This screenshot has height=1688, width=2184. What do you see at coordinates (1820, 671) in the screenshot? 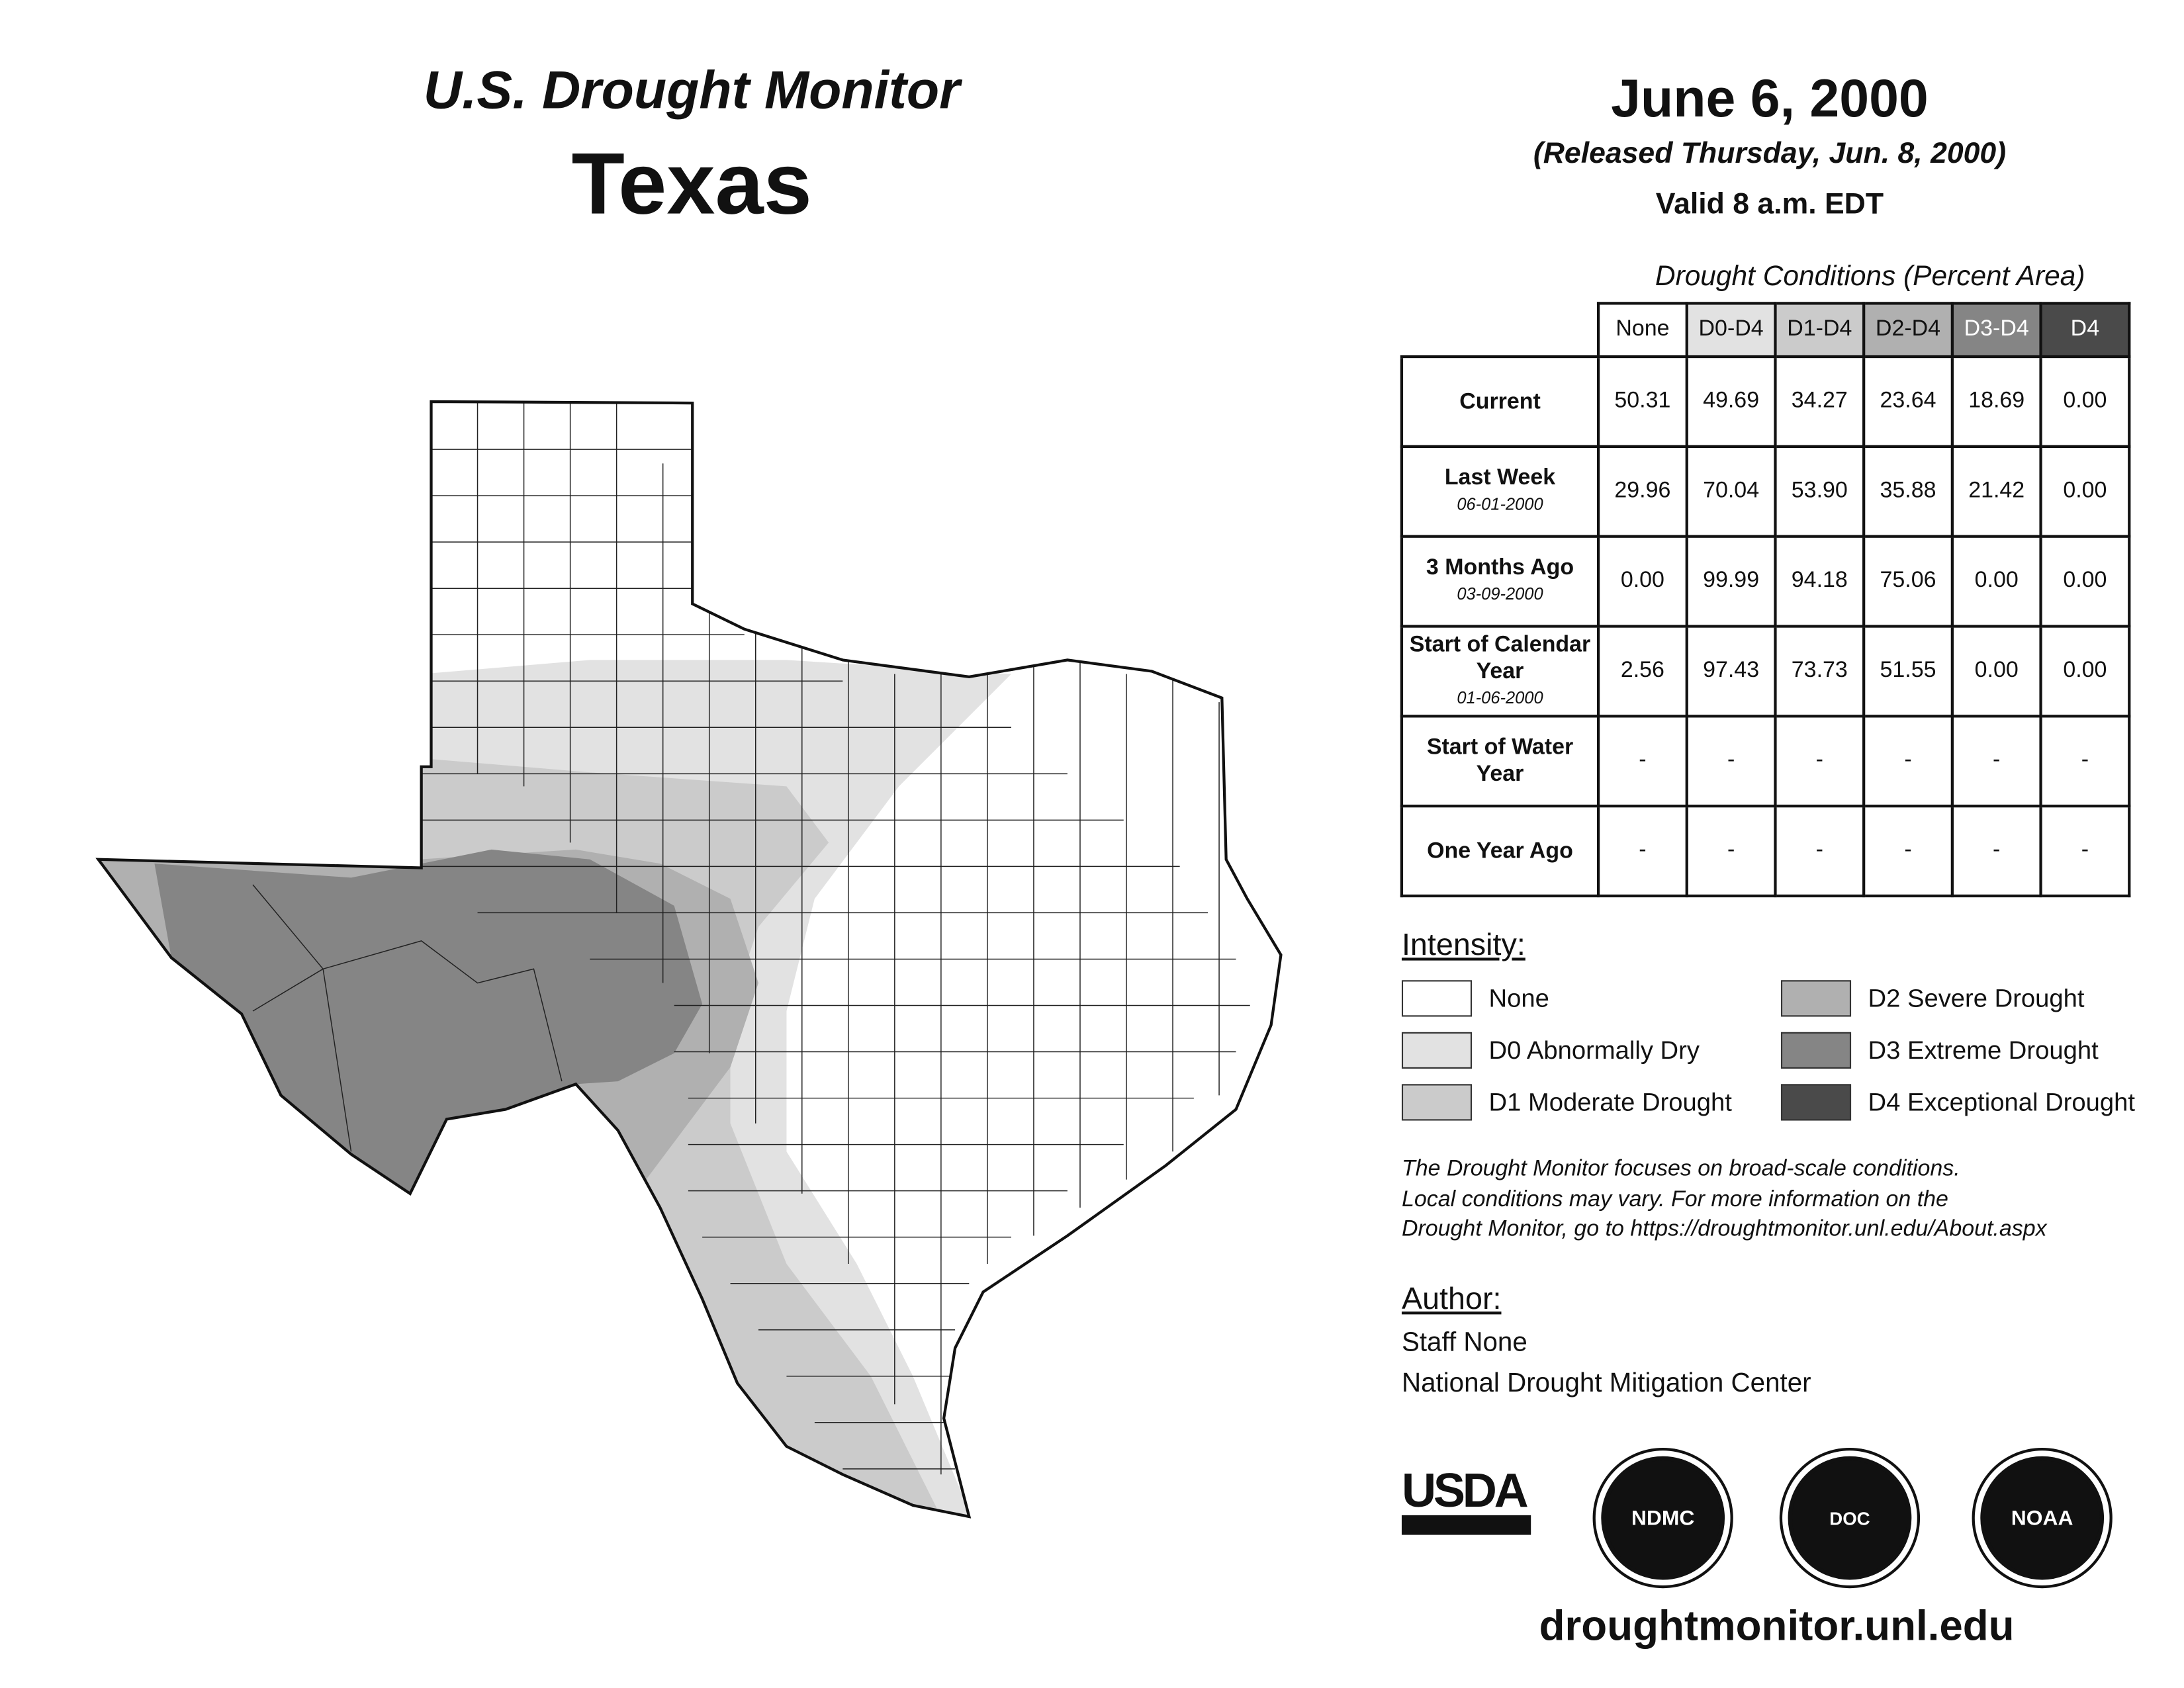
I see `table-cell: 73.73` at bounding box center [1820, 671].